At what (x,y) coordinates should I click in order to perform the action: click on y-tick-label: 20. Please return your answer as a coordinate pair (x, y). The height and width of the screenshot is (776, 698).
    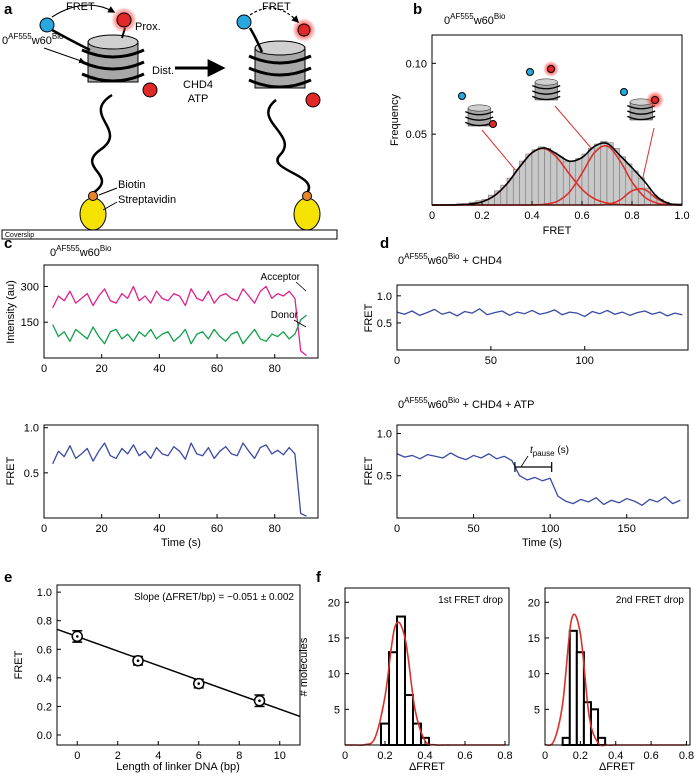
    Looking at the image, I should click on (334, 603).